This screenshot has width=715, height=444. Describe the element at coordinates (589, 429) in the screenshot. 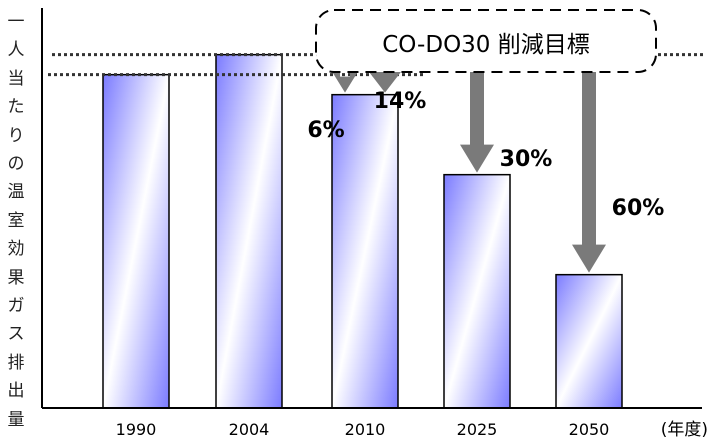

I see `x-tick-label: 2050` at that location.